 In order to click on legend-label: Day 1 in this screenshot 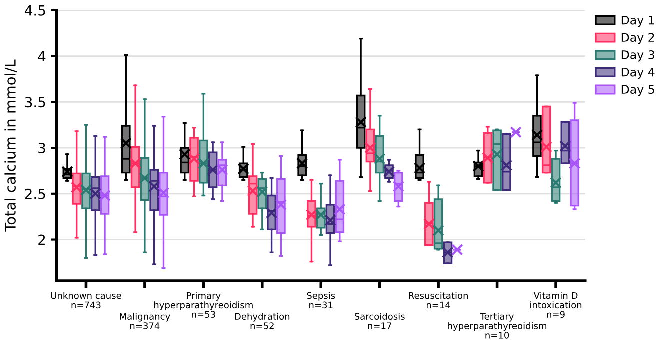, I will do `click(638, 22)`.